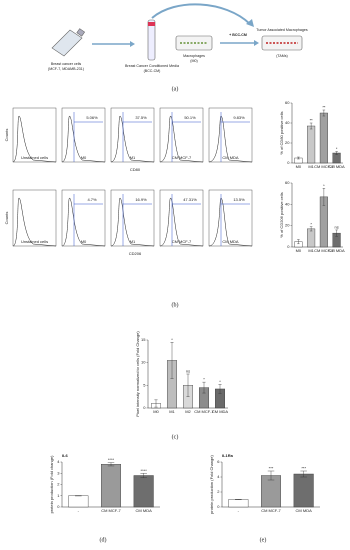  I want to click on gate-percent: 13.5%, so click(239, 199).